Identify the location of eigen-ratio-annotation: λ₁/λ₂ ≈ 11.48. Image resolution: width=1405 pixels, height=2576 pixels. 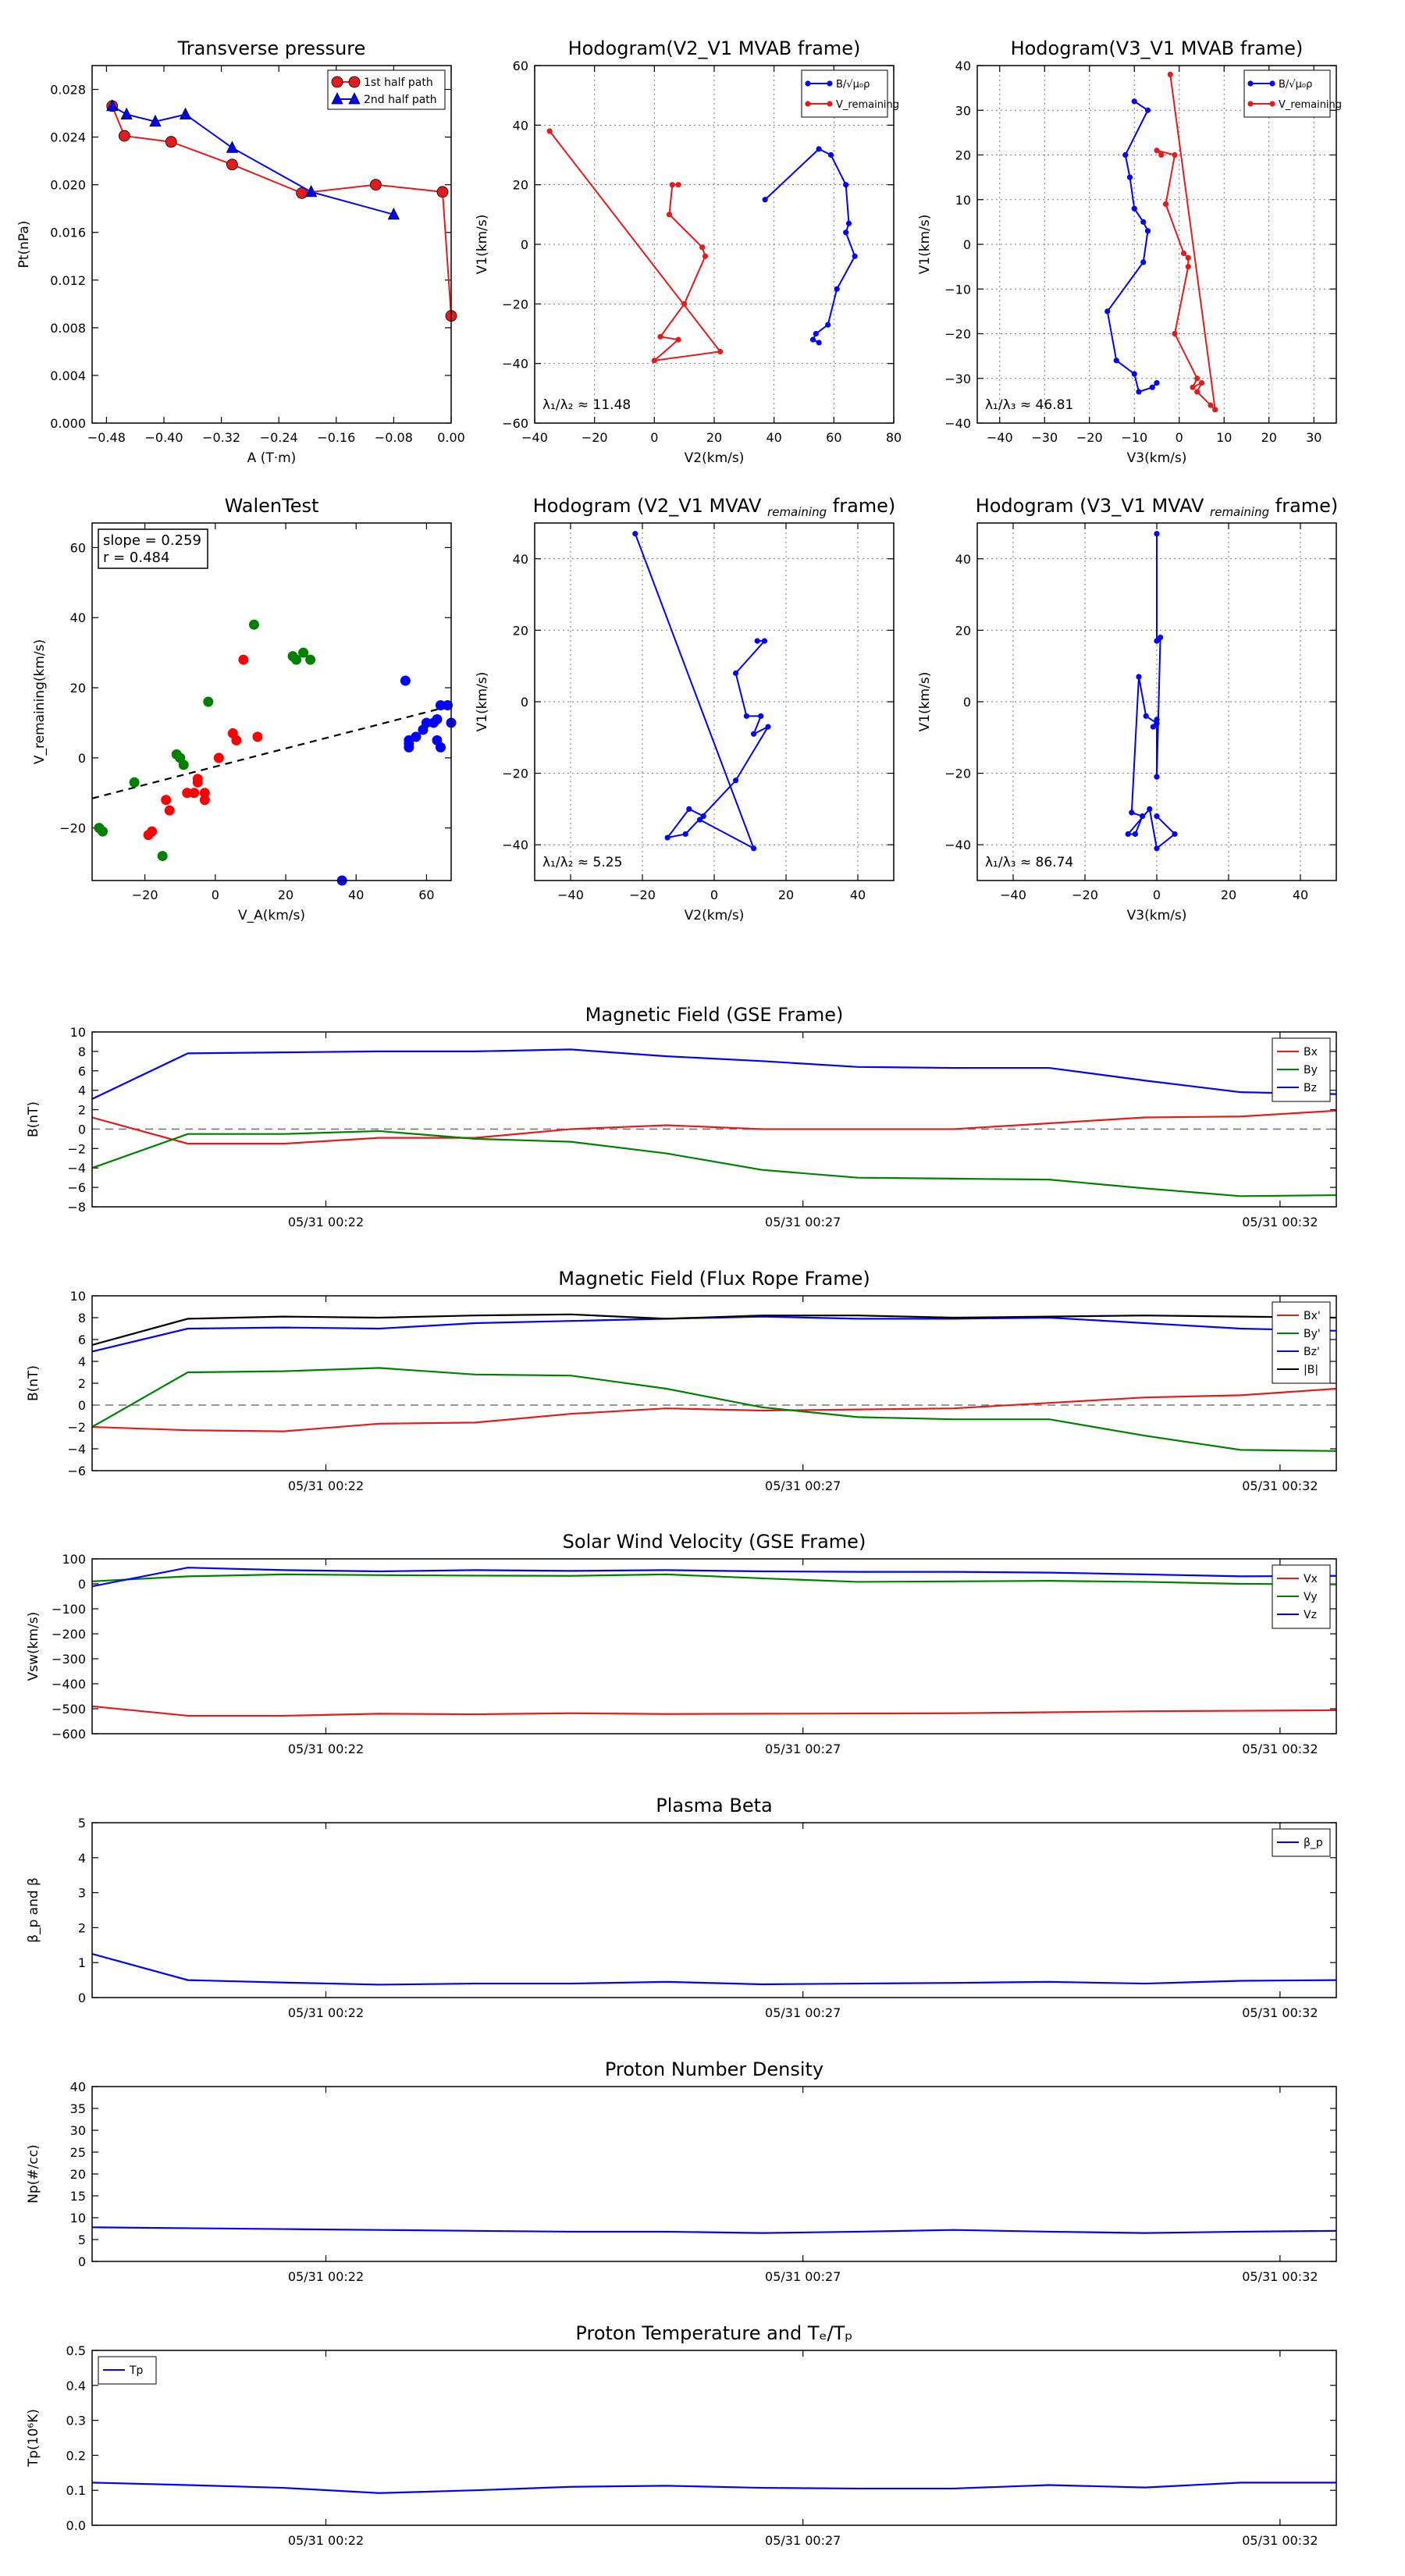
(586, 405).